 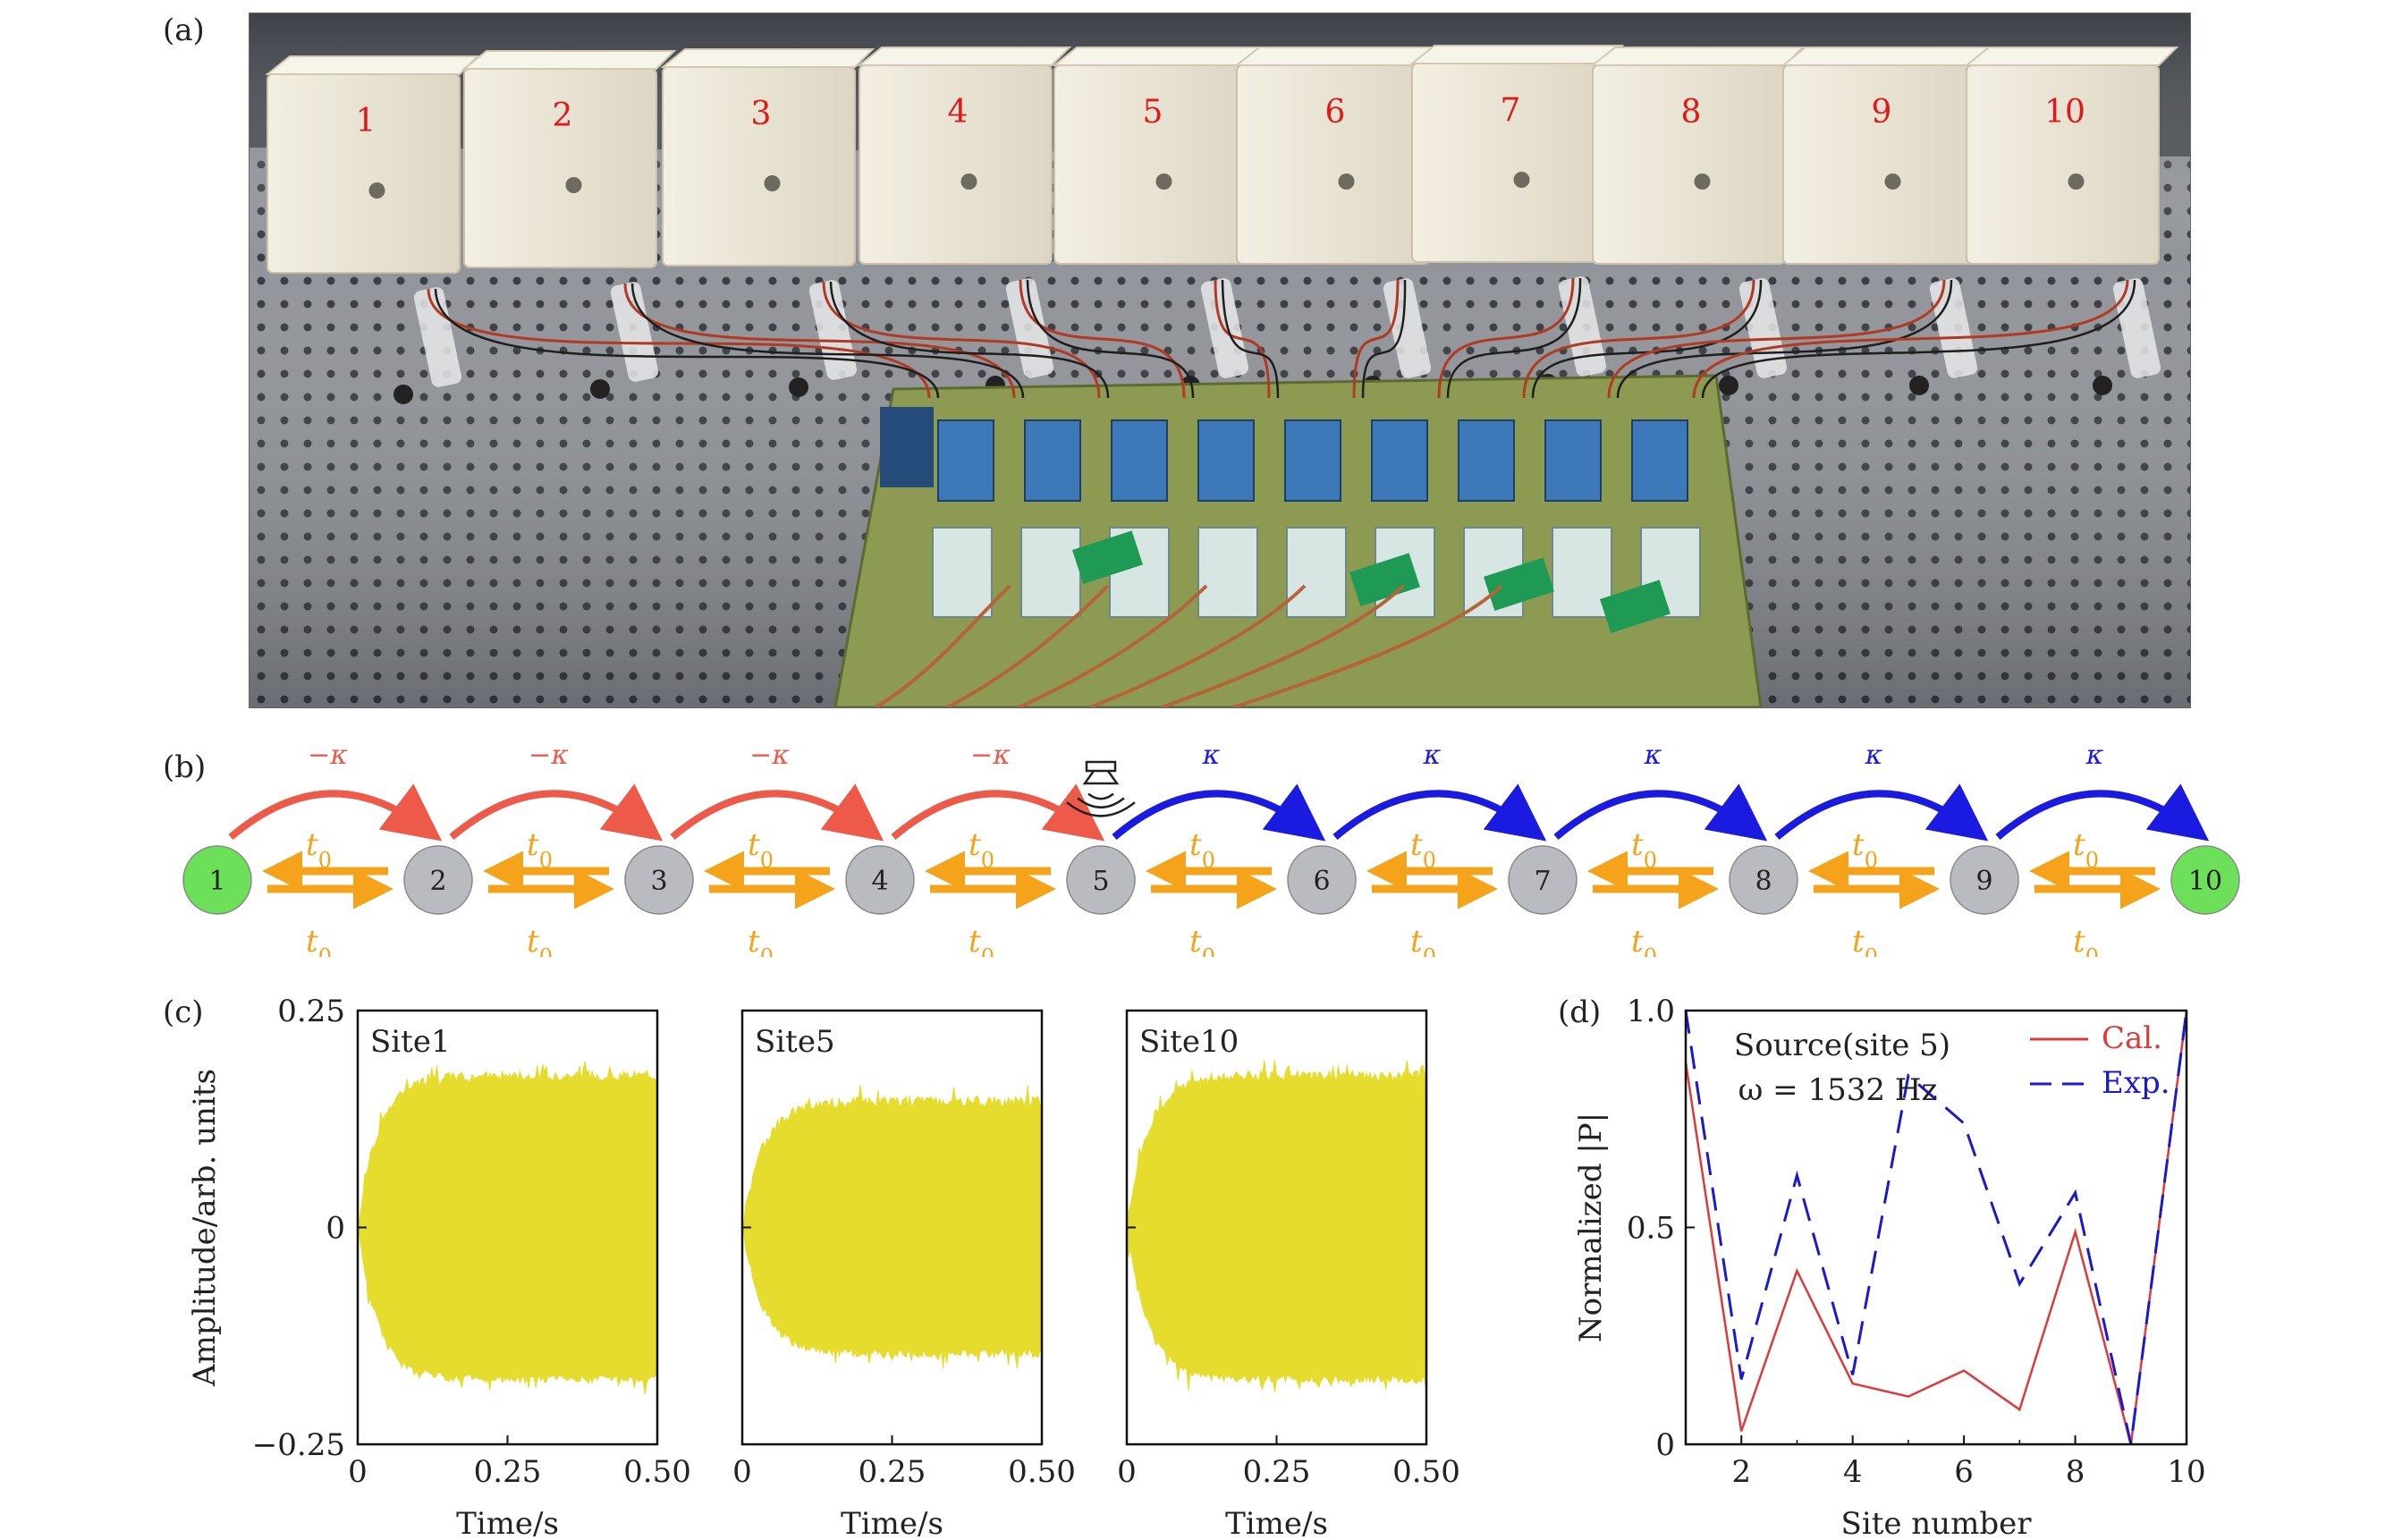 I want to click on negative-coupling-arc, so click(x=556, y=812).